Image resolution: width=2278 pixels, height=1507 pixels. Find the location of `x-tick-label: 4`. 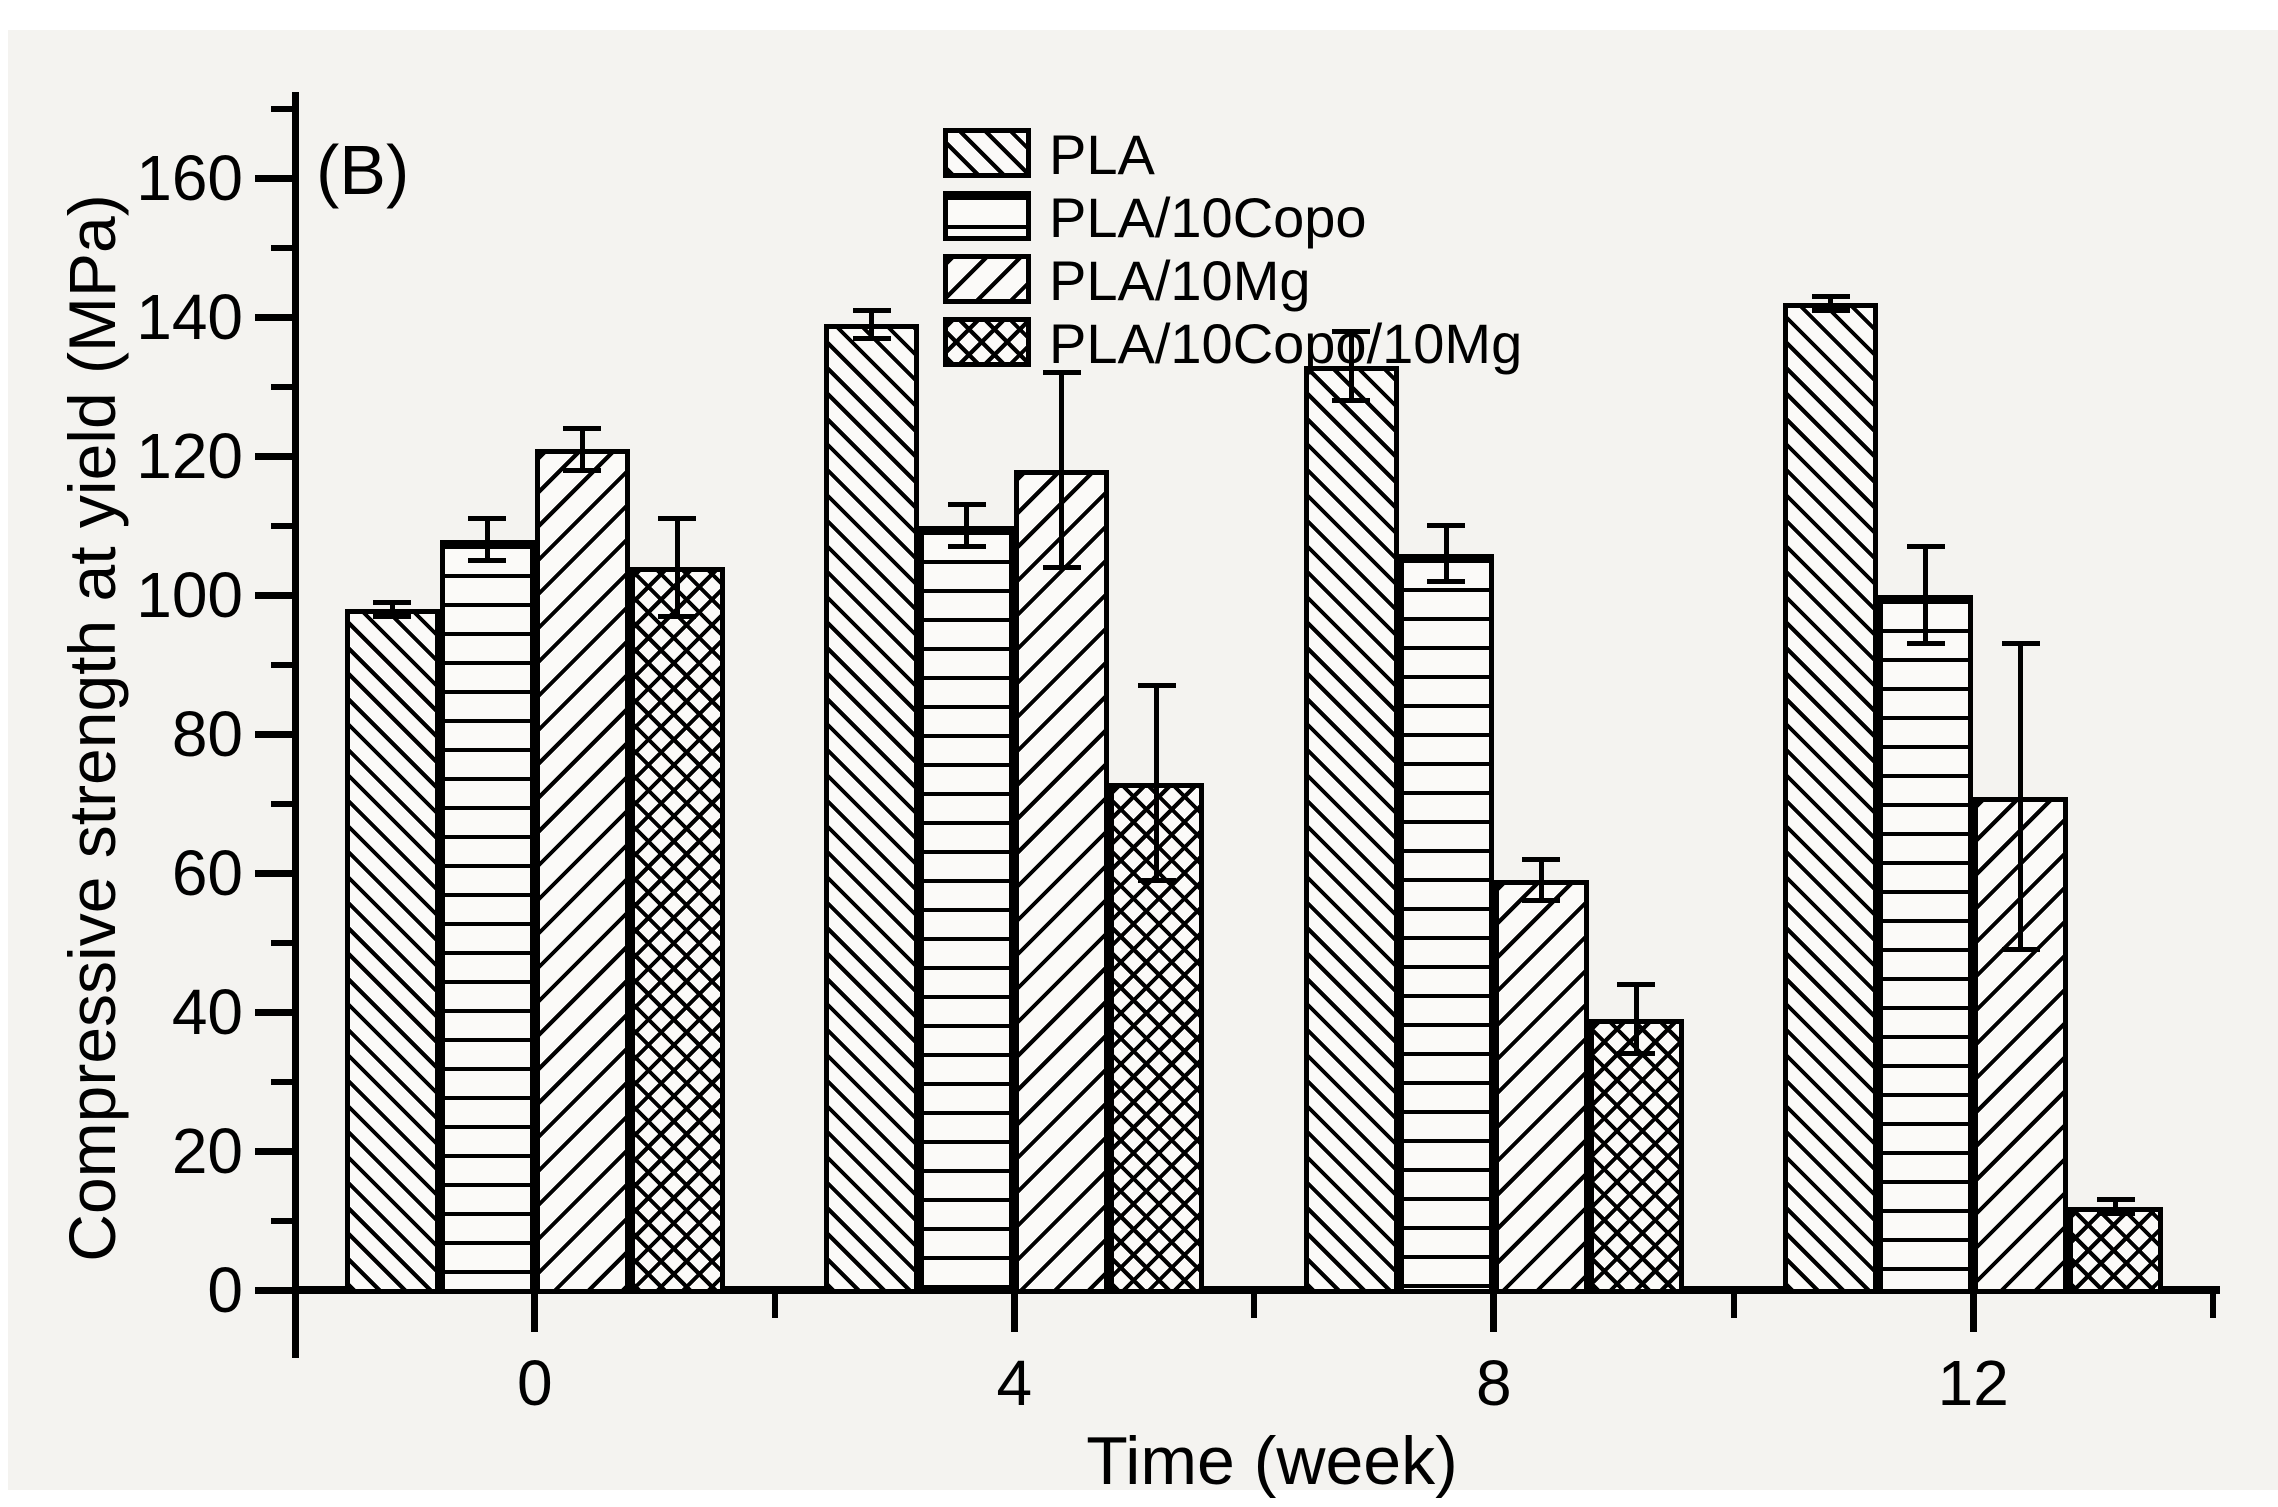

x-tick-label: 4 is located at coordinates (1014, 1383).